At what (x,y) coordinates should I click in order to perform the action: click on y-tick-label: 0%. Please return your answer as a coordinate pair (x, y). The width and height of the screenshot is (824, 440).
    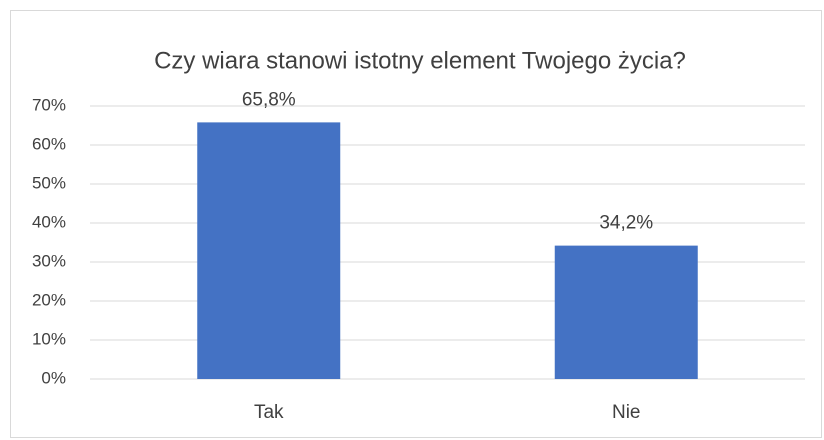
    Looking at the image, I should click on (53, 377).